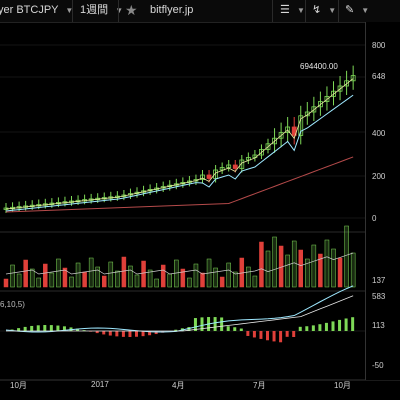  I want to click on interval-selector: 1週間 ▼, so click(101, 11).